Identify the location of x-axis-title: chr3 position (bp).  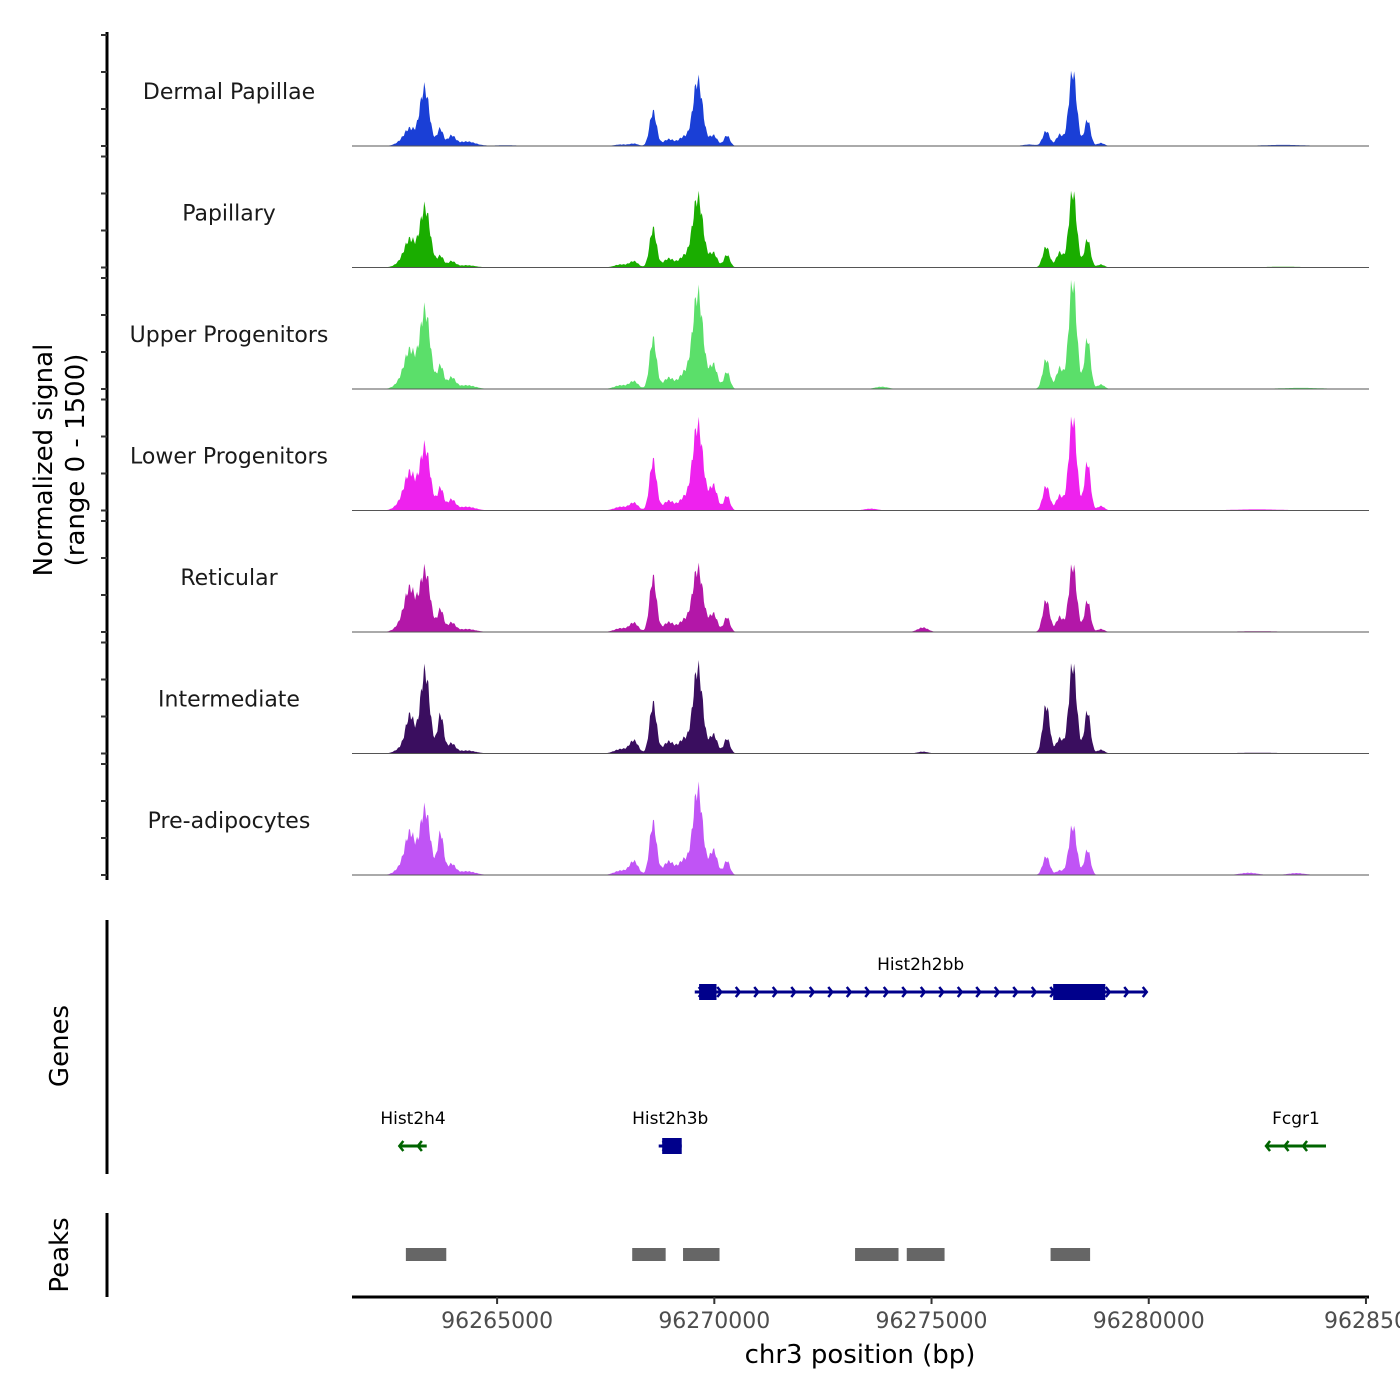
(860, 1355).